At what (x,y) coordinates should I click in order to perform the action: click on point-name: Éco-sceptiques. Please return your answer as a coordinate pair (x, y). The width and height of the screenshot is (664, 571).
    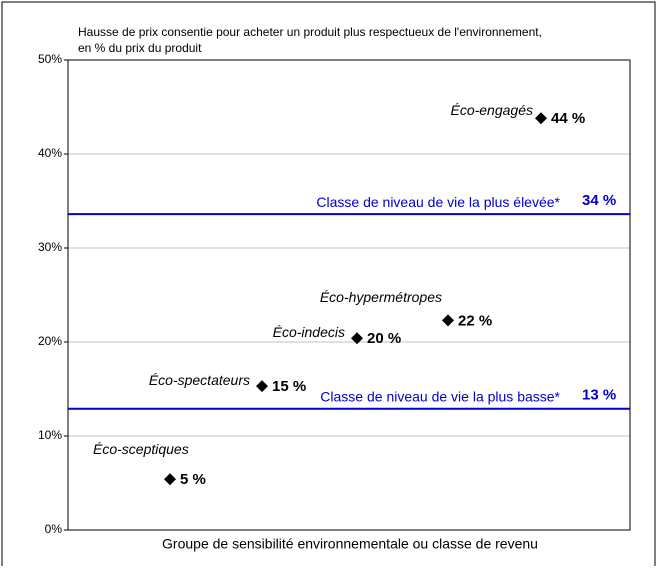
    Looking at the image, I should click on (141, 449).